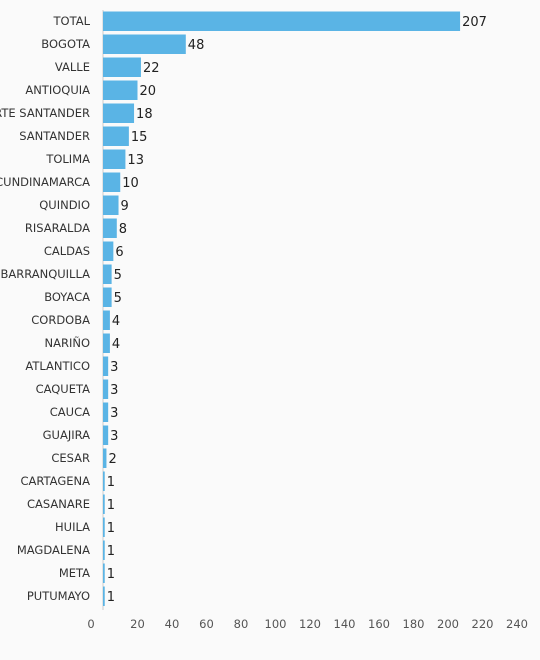 Image resolution: width=540 pixels, height=660 pixels. What do you see at coordinates (276, 624) in the screenshot?
I see `x-tick-label: 100` at bounding box center [276, 624].